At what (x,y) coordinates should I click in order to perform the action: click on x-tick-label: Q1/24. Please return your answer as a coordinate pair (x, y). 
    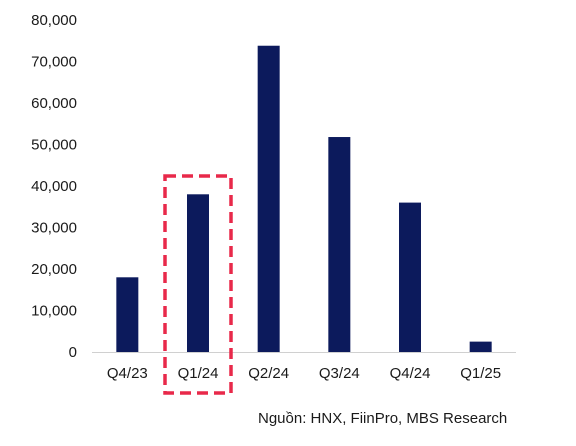
    Looking at the image, I should click on (198, 373).